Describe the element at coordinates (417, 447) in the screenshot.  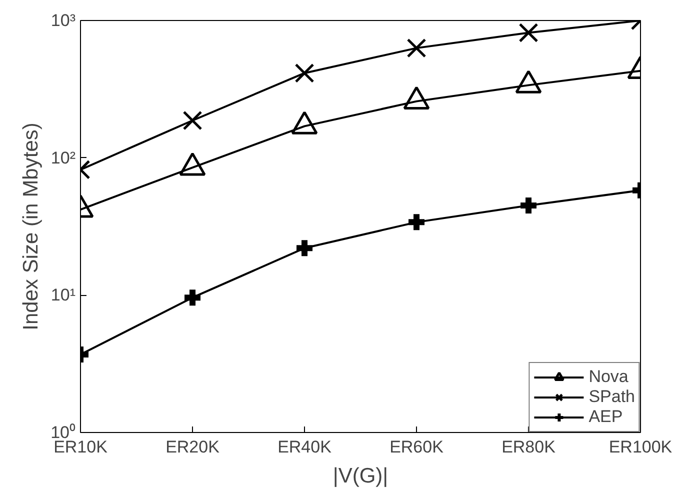
I see `x-tick-label: ER60K` at that location.